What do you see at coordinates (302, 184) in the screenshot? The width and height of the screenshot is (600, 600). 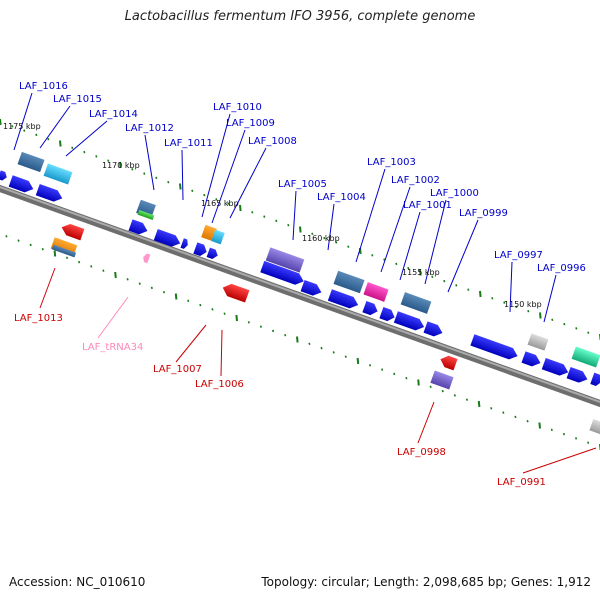 I see `gene-label-laf-1005: LAF_1005` at bounding box center [302, 184].